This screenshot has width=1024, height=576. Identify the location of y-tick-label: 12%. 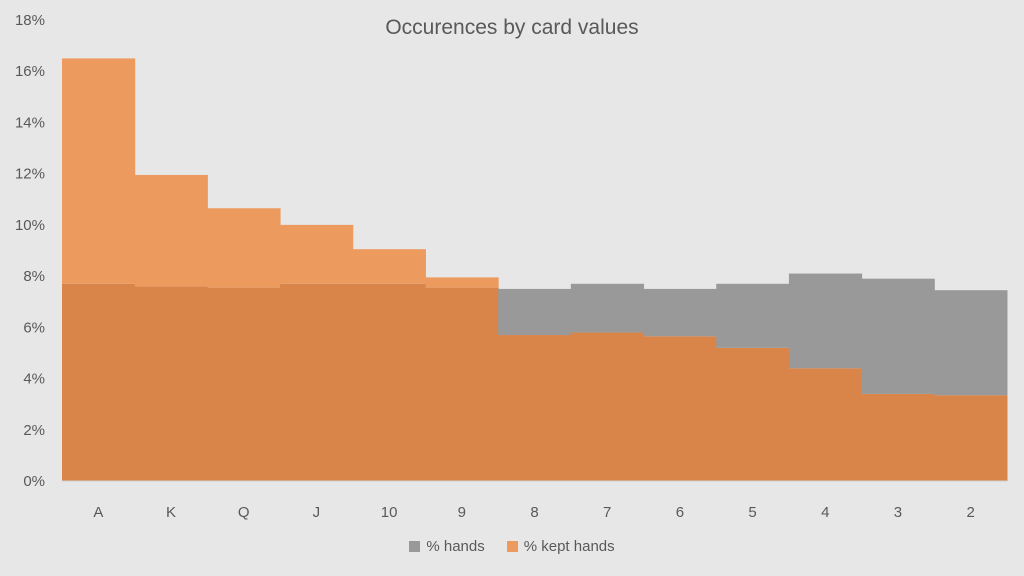
(30, 174).